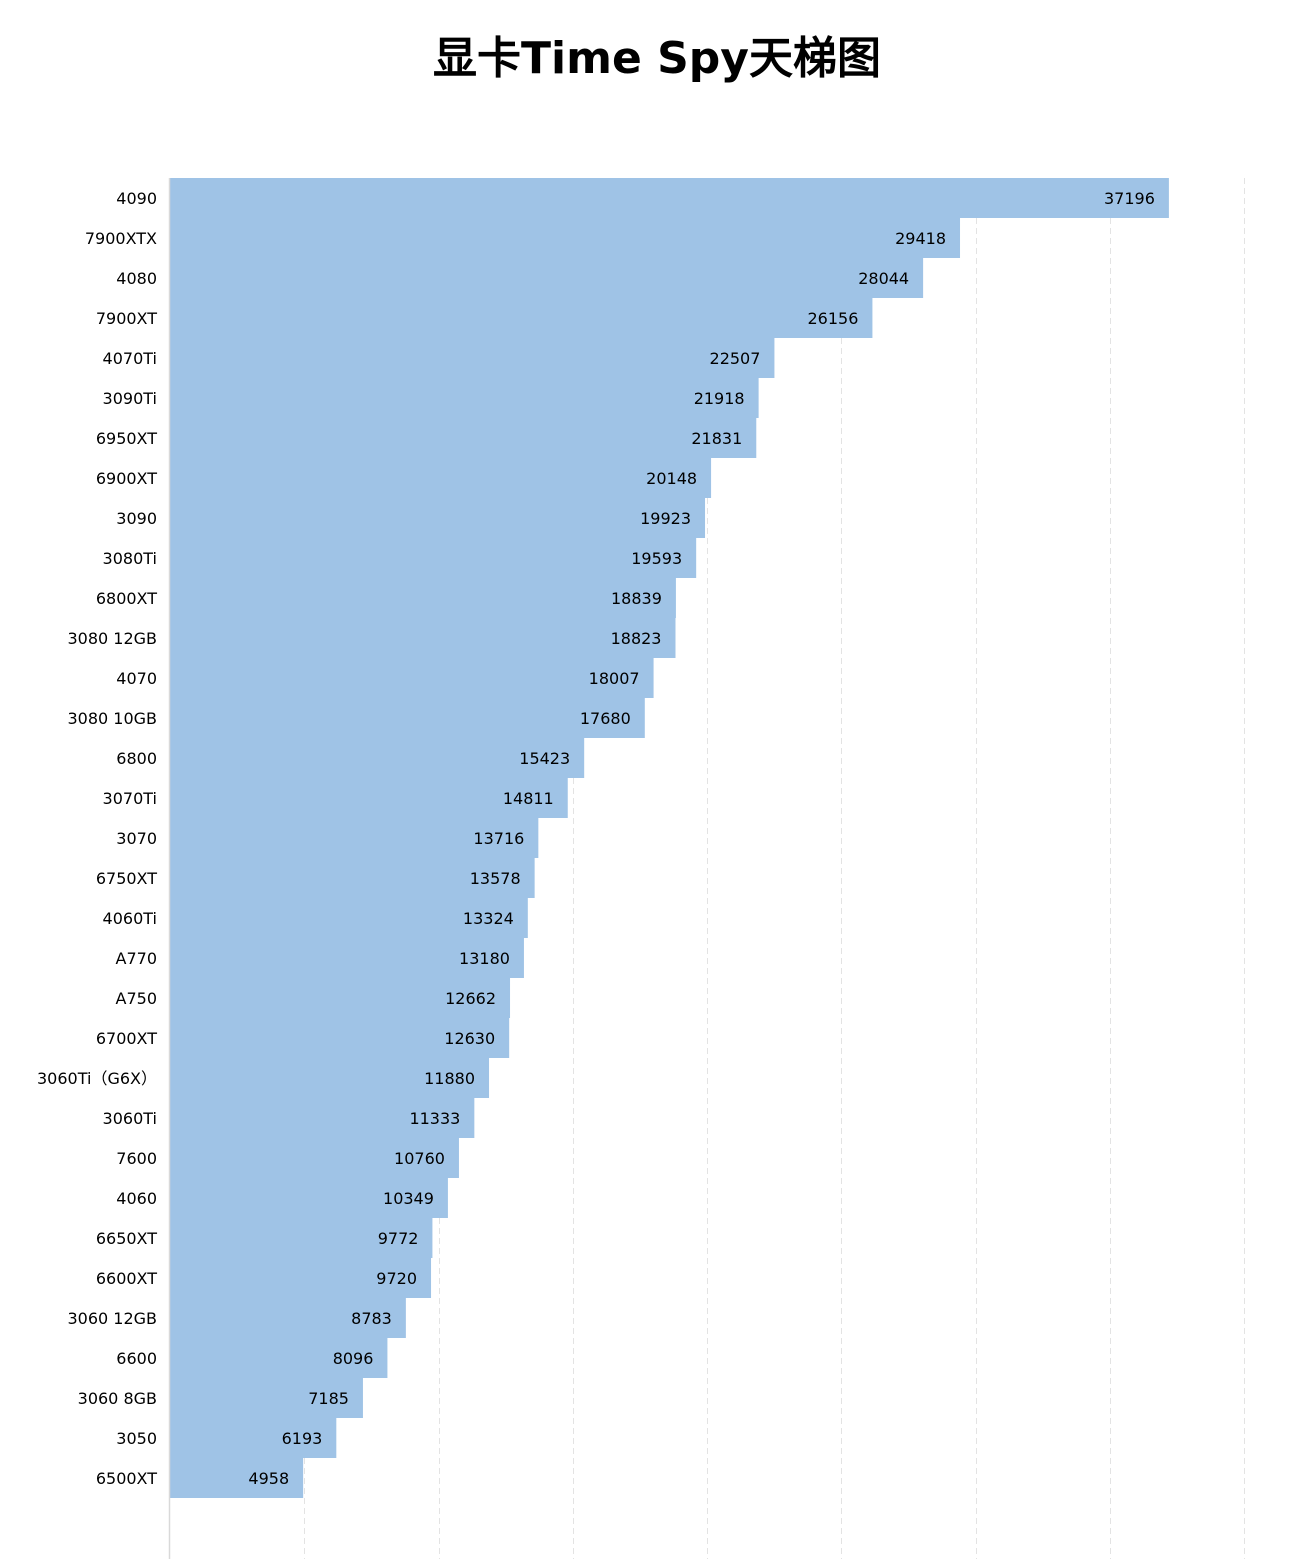 The height and width of the screenshot is (1559, 1314). Describe the element at coordinates (498, 838) in the screenshot. I see `data-label: 13716` at that location.